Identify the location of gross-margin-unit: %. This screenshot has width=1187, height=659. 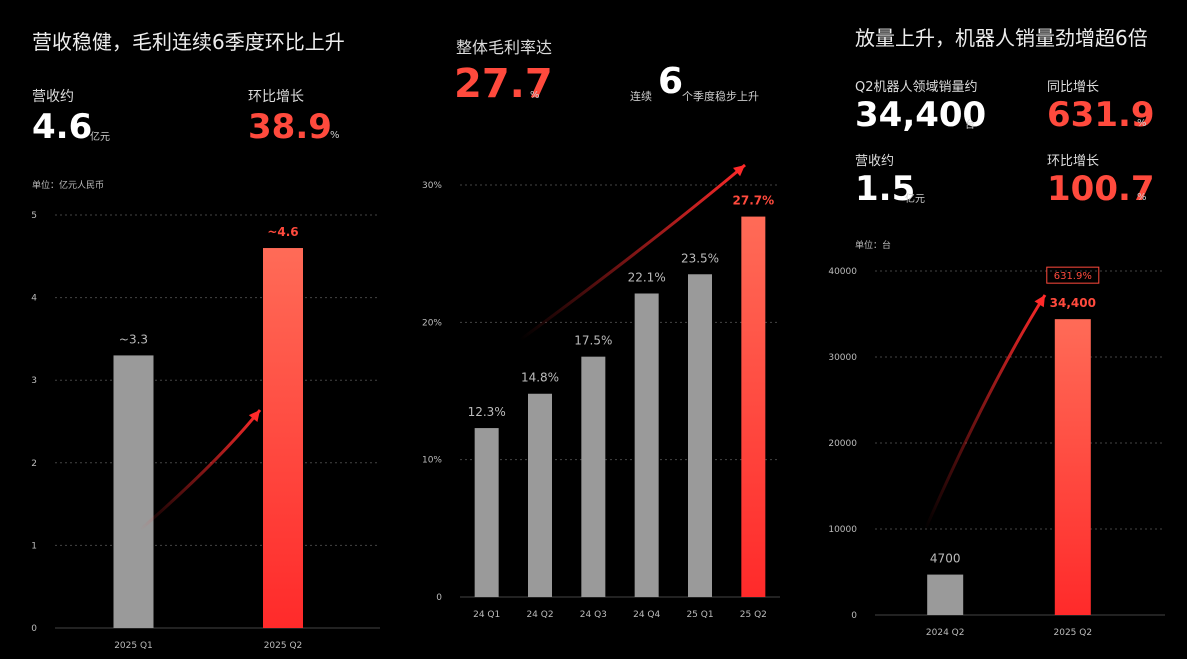
(535, 95).